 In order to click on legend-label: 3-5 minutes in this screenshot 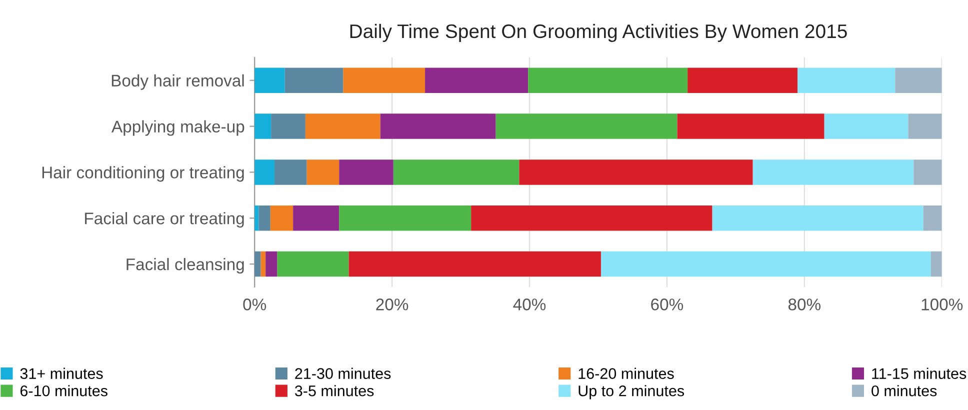, I will do `click(334, 390)`.